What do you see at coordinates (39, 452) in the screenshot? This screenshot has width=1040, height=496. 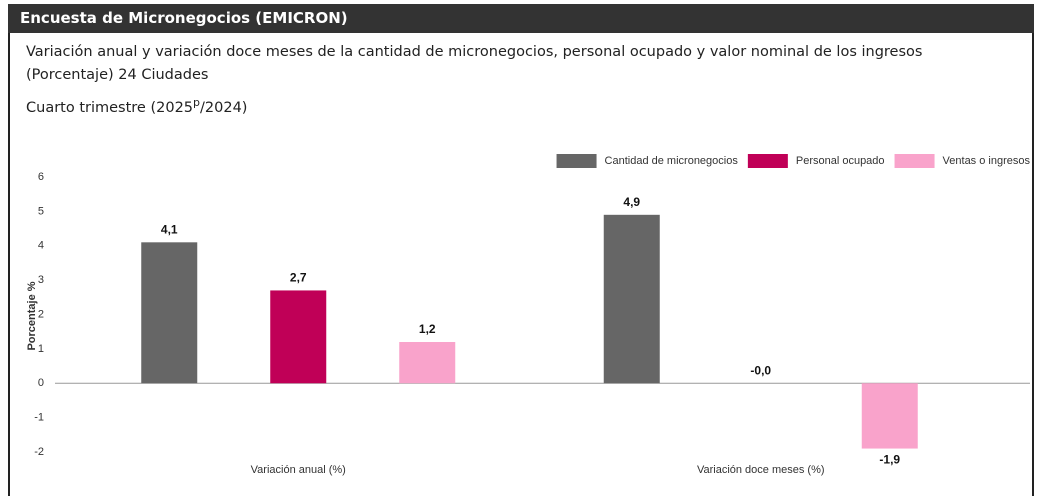 I see `y-tick-label: -2` at bounding box center [39, 452].